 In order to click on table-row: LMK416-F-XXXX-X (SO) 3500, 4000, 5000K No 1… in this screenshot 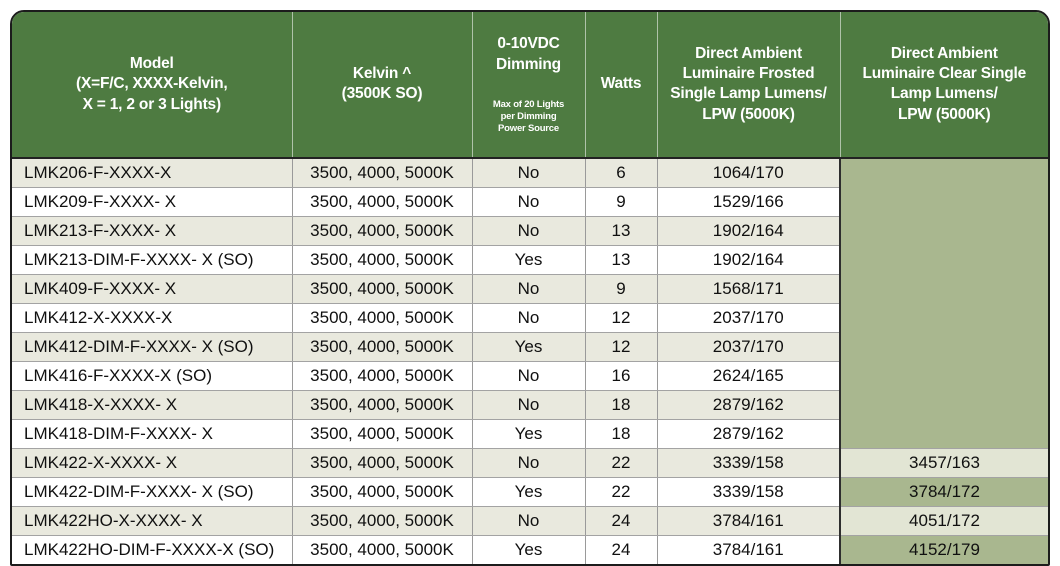, I will do `click(530, 376)`.